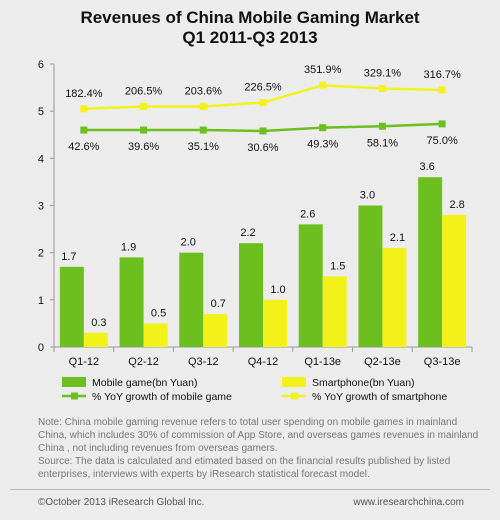 The image size is (500, 520). I want to click on bar-value-label: 2.2, so click(247, 233).